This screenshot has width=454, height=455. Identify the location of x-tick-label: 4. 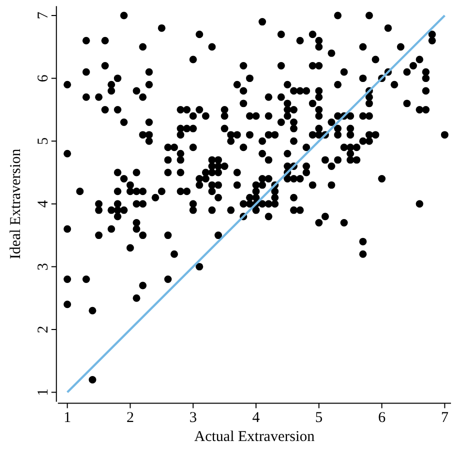
(256, 418).